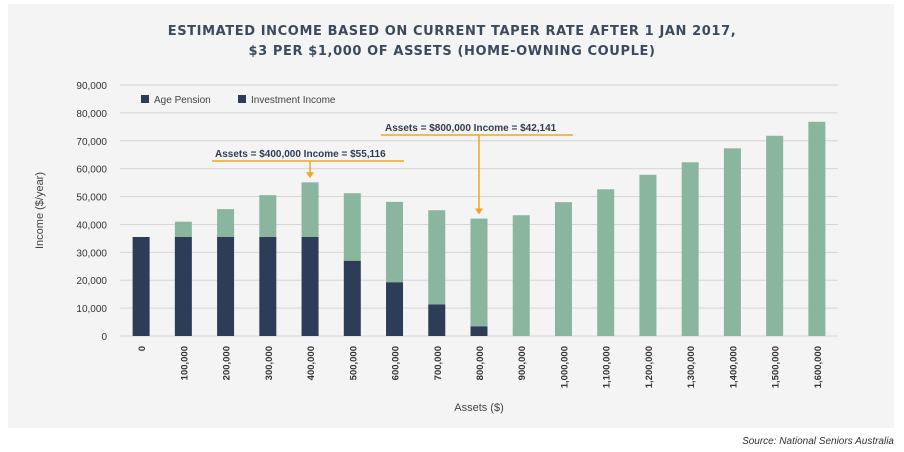  Describe the element at coordinates (818, 441) in the screenshot. I see `source-note: Source: National Seniors Australia` at that location.